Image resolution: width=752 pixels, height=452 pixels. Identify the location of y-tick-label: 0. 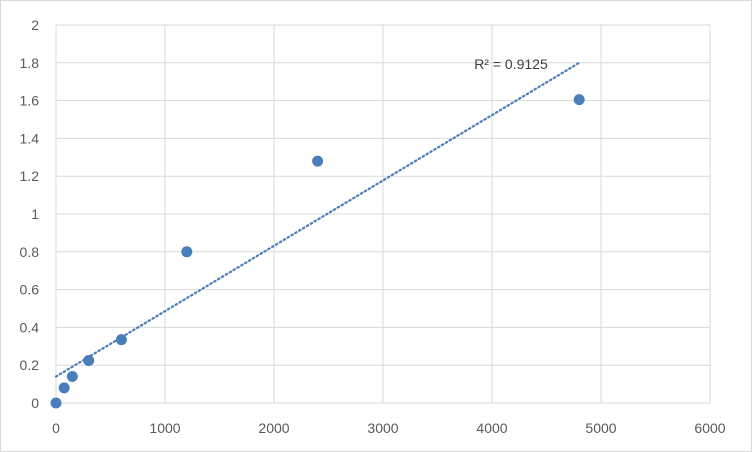
(35, 403).